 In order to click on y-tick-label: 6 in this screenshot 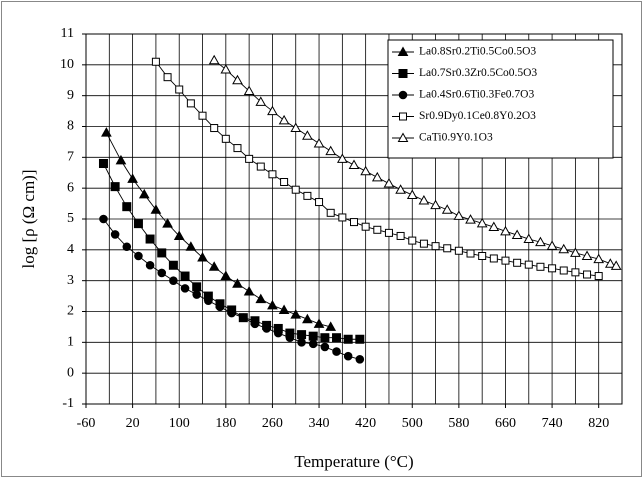, I will do `click(70, 187)`.